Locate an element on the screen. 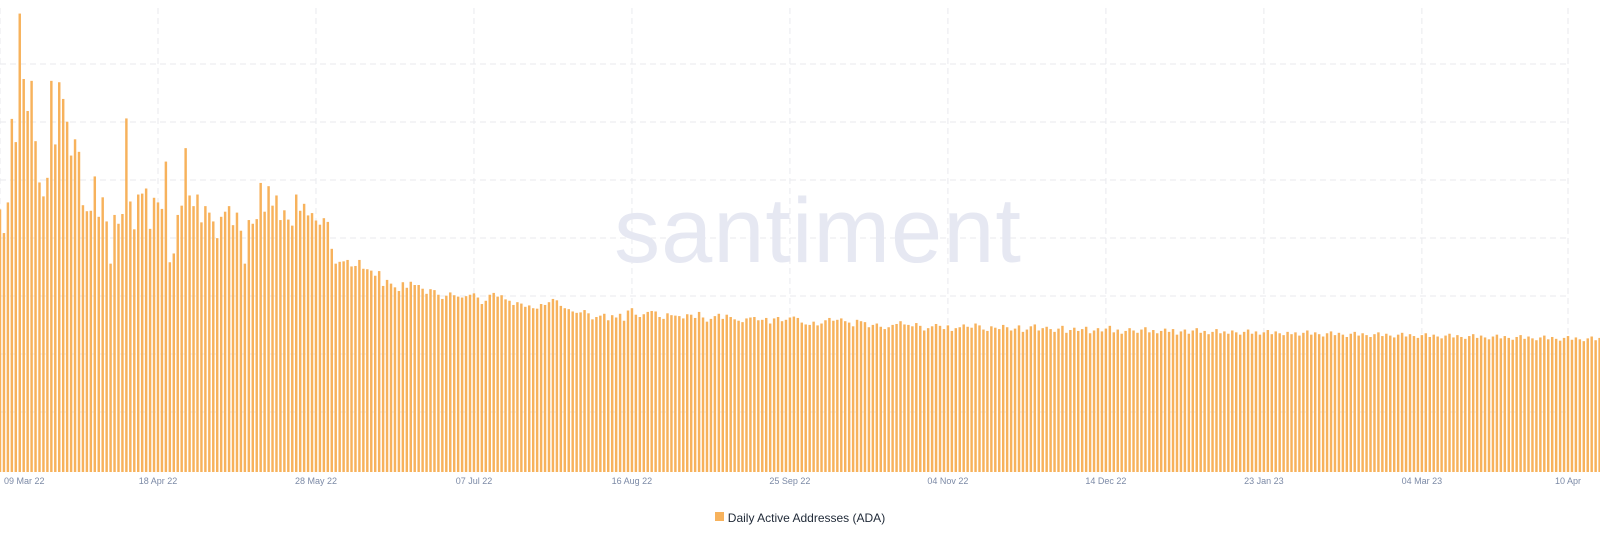 This screenshot has height=541, width=1600. x-tick-label: 10 Apr is located at coordinates (1568, 481).